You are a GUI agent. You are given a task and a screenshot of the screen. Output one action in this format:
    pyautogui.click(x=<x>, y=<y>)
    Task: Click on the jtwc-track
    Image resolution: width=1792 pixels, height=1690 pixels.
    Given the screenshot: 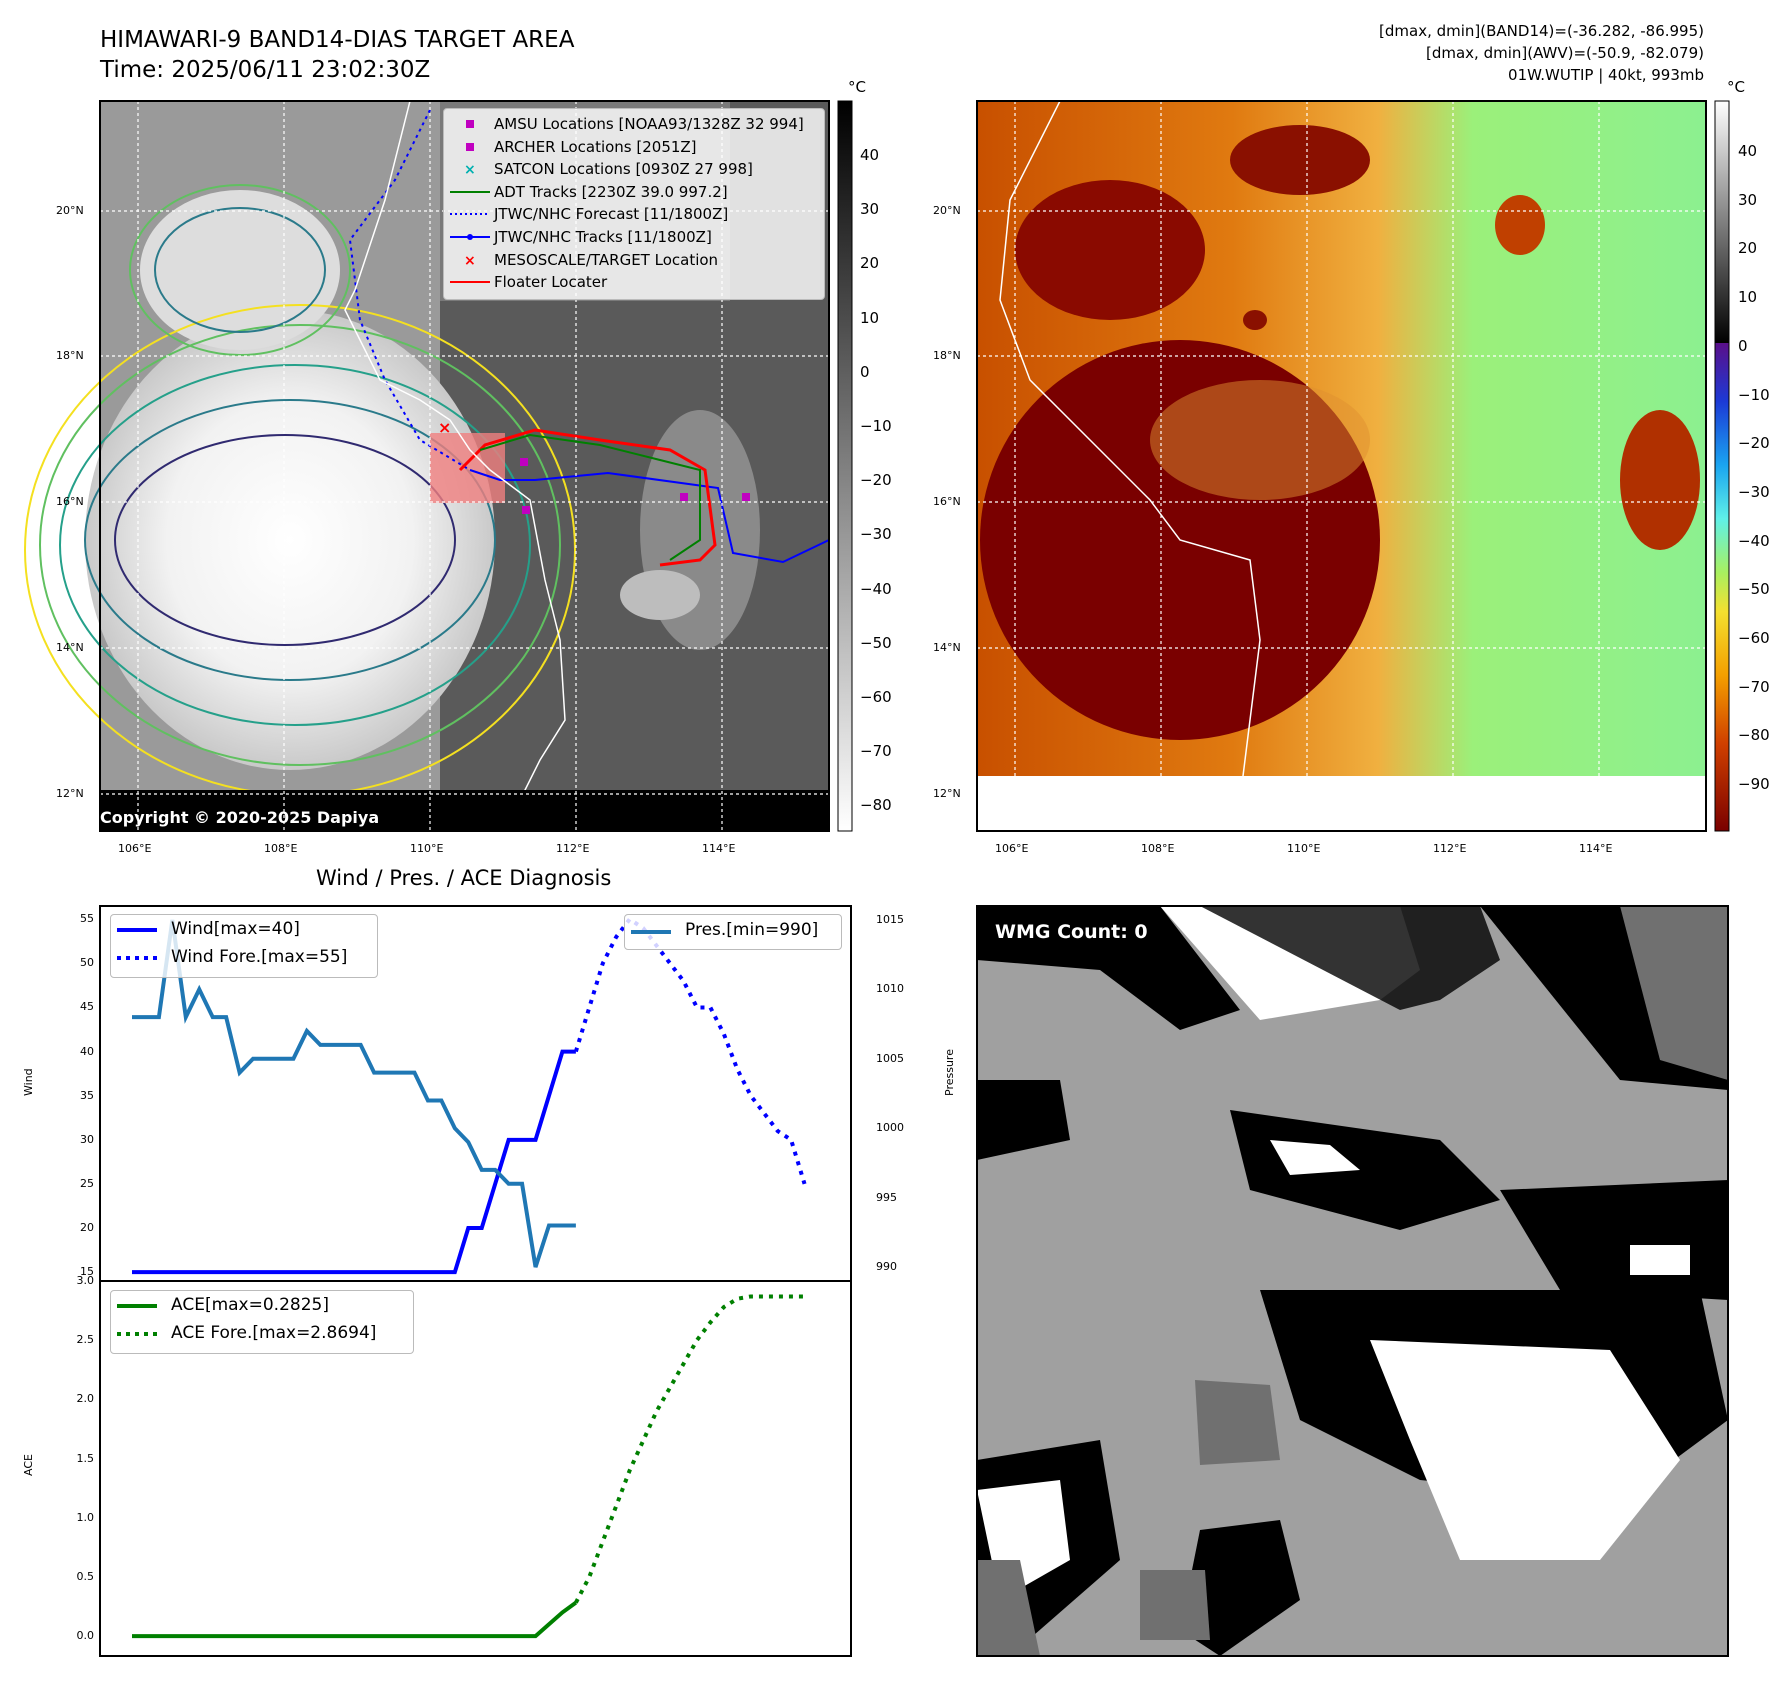 What is the action you would take?
    pyautogui.click(x=649, y=516)
    